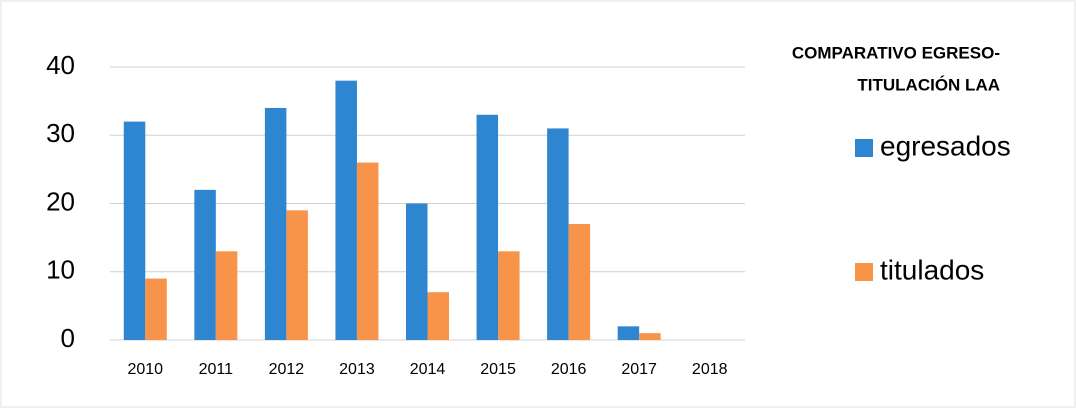 The width and height of the screenshot is (1076, 408). Describe the element at coordinates (498, 369) in the screenshot. I see `x-tick-label: 2015` at that location.